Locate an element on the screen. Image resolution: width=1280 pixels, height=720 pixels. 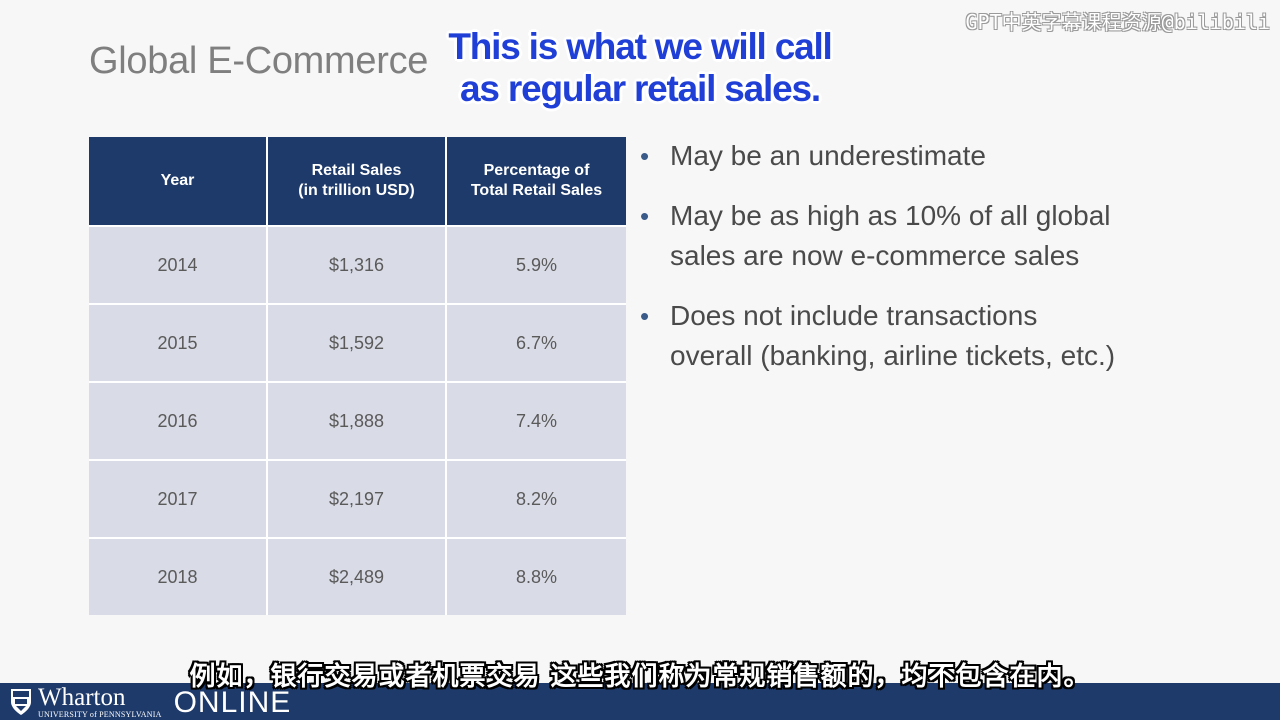
overlay-caption-line-2: as regular retail sales. is located at coordinates (640, 88).